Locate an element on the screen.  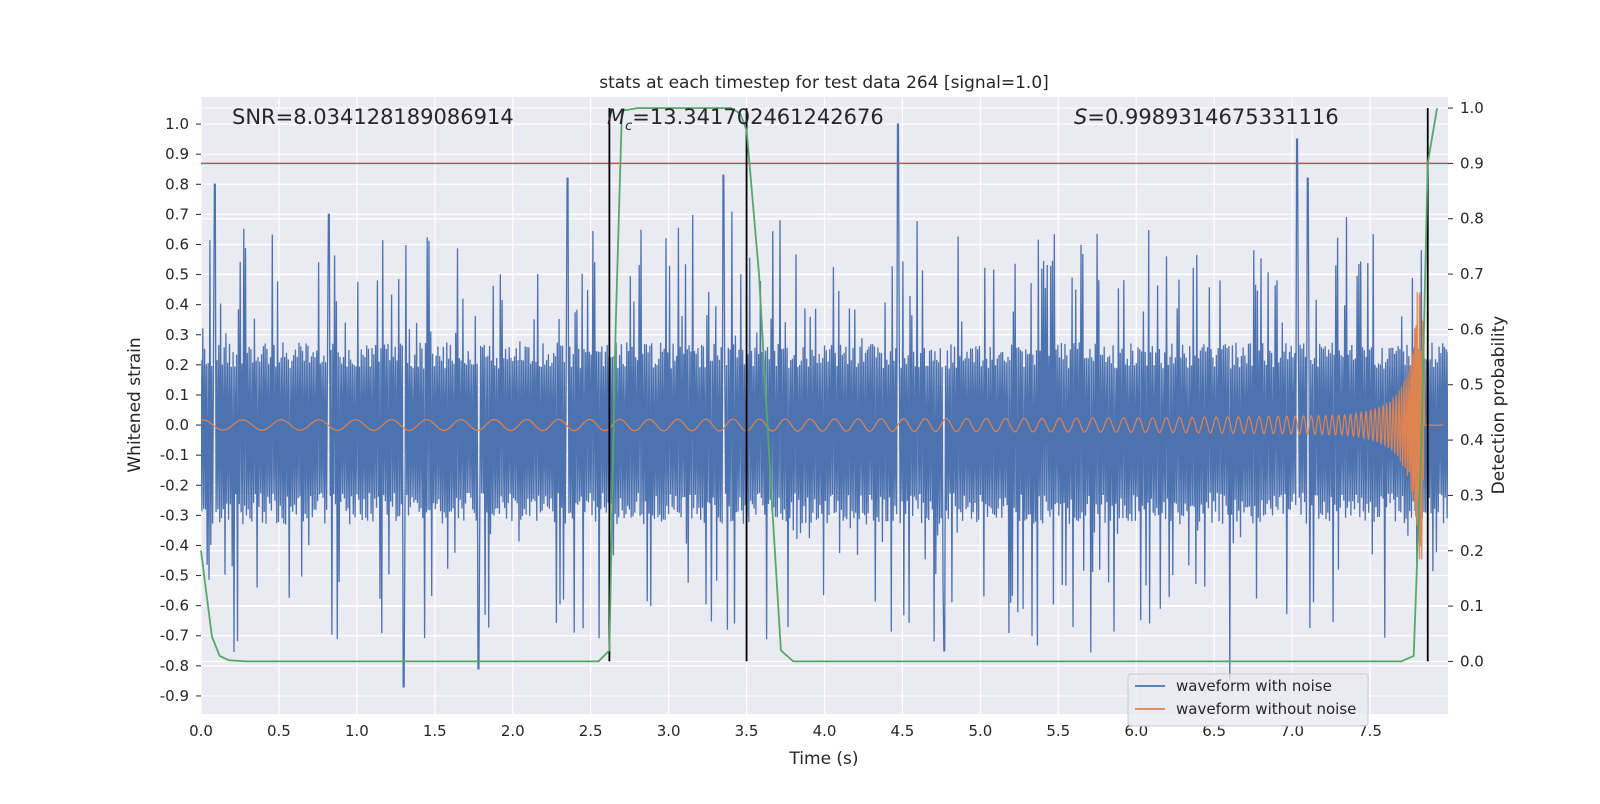
snr-annotation: SNR=8.034128189086914 is located at coordinates (373, 117).